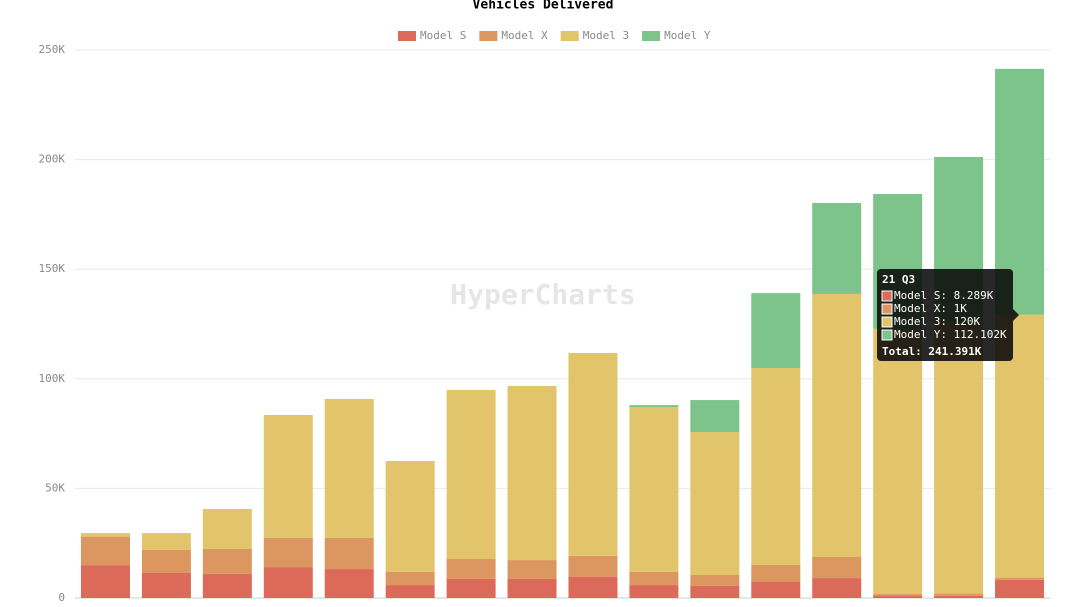 Image resolution: width=1080 pixels, height=607 pixels. Describe the element at coordinates (52, 378) in the screenshot. I see `y-tick-label: 100K` at that location.